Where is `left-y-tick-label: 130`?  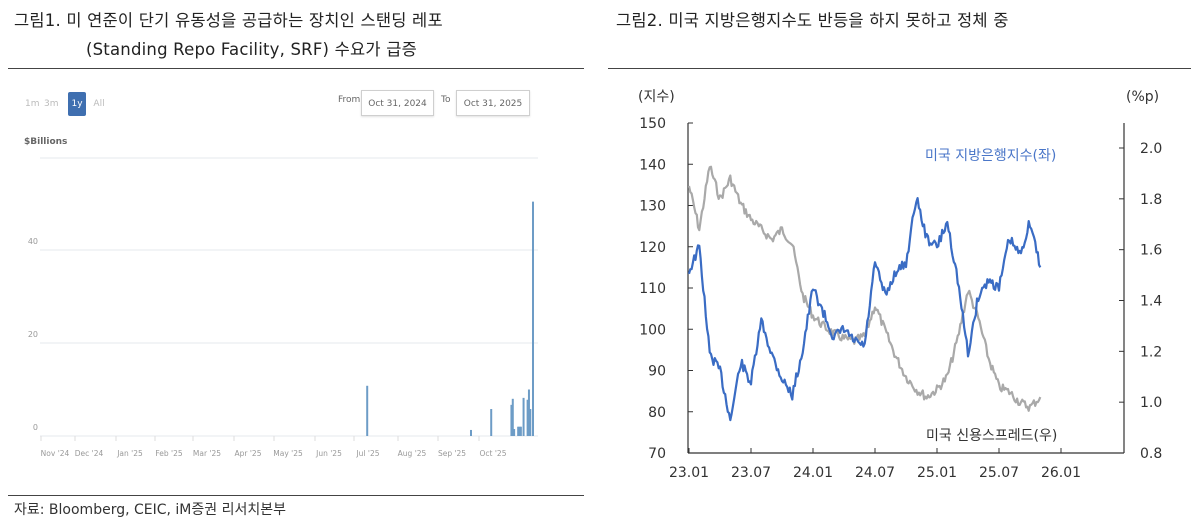 left-y-tick-label: 130 is located at coordinates (652, 207).